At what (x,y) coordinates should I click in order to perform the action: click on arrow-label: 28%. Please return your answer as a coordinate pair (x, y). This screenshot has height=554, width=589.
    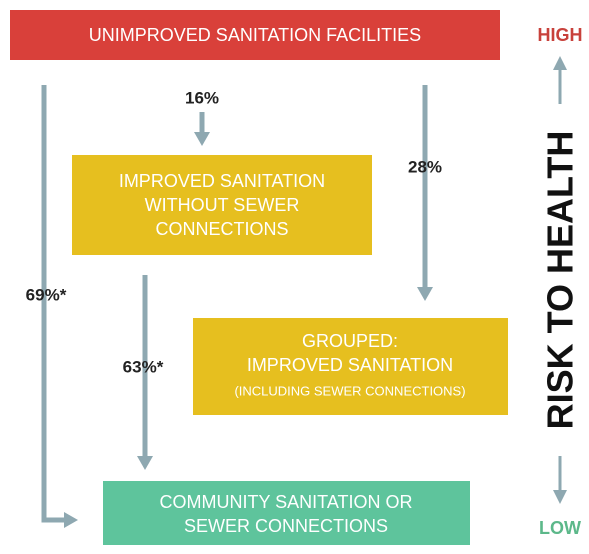
    Looking at the image, I should click on (425, 166).